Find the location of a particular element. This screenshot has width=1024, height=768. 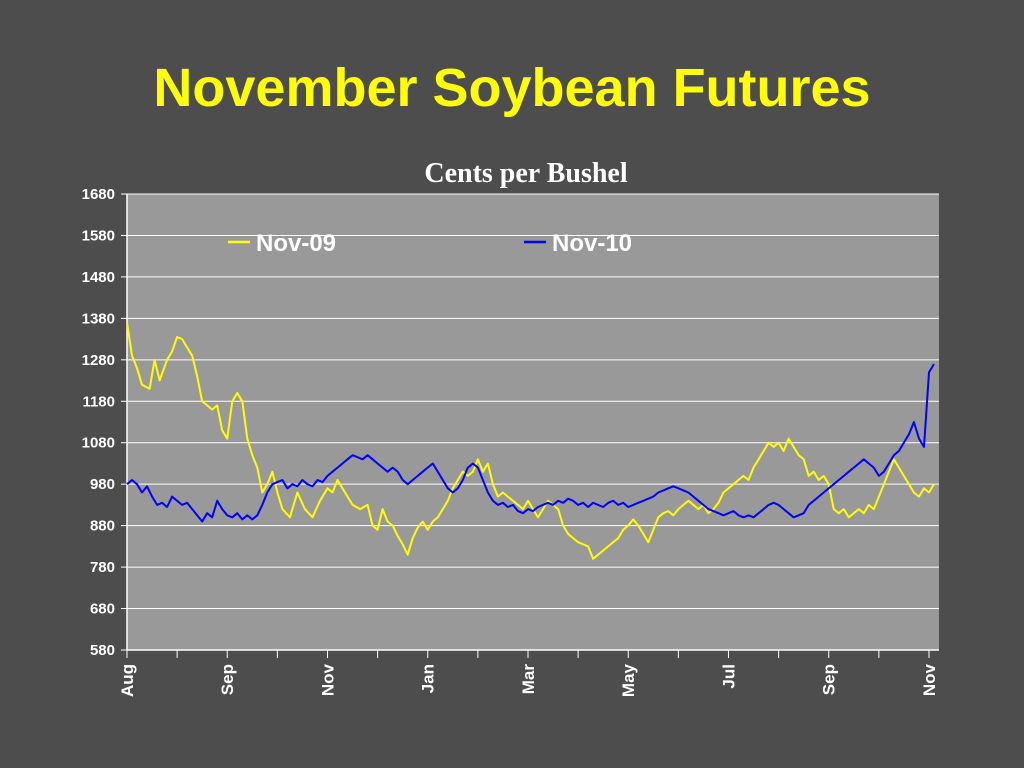

x-tick-label: Mar is located at coordinates (528, 679).